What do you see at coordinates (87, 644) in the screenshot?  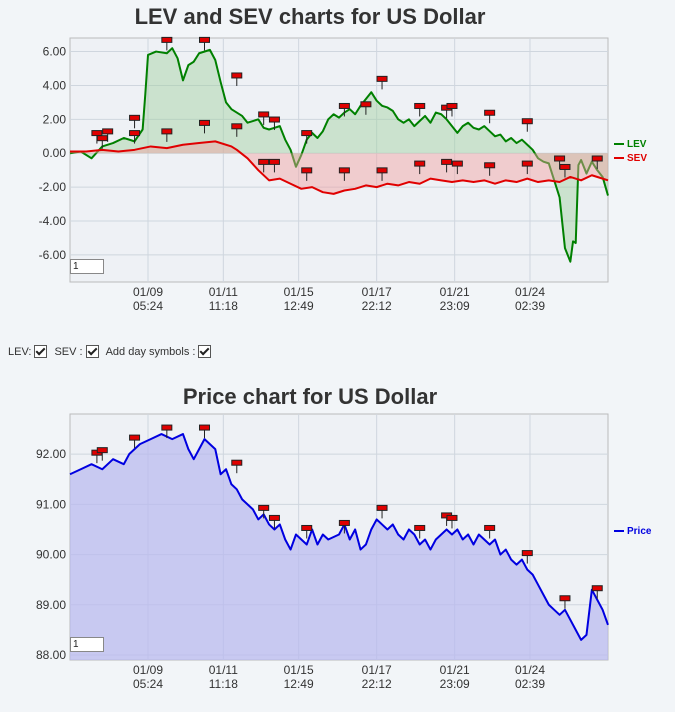 I see `price-zoom-input: 1` at bounding box center [87, 644].